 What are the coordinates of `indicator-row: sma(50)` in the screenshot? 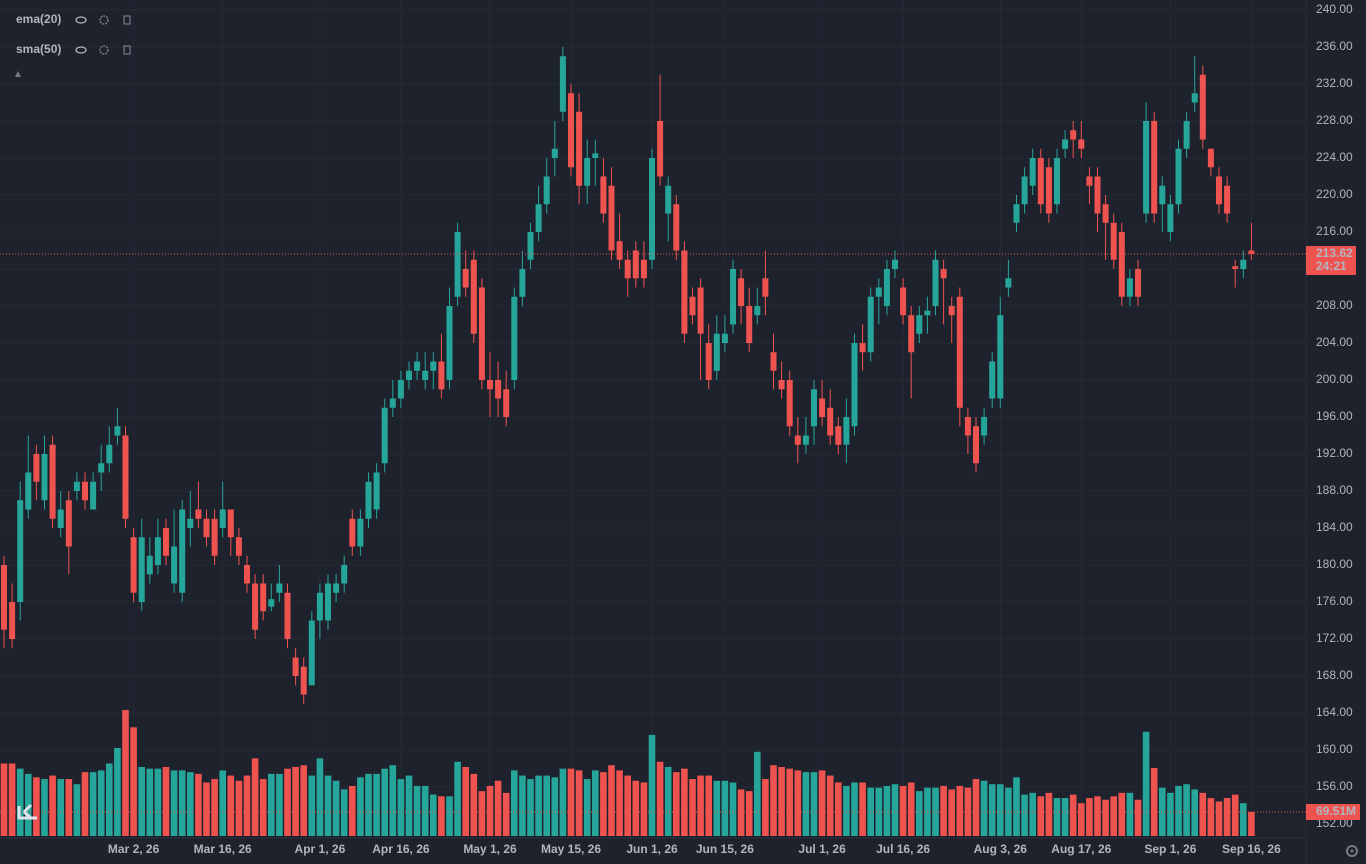 It's located at (73, 49).